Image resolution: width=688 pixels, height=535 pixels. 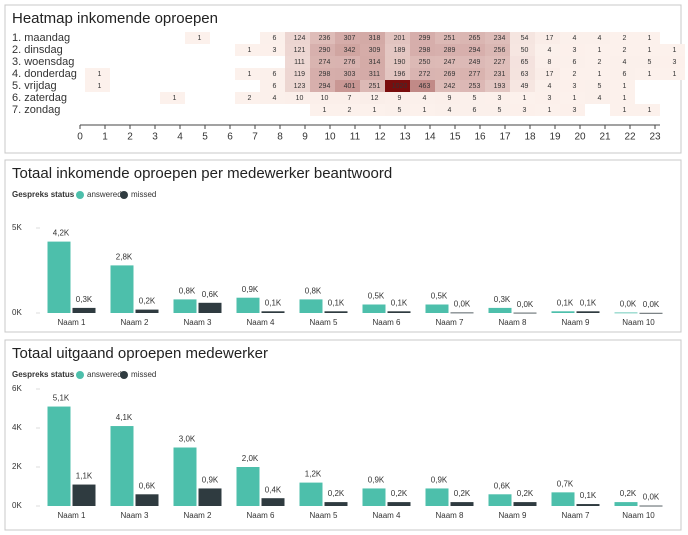 I want to click on cell-label: 231, so click(x=500, y=74).